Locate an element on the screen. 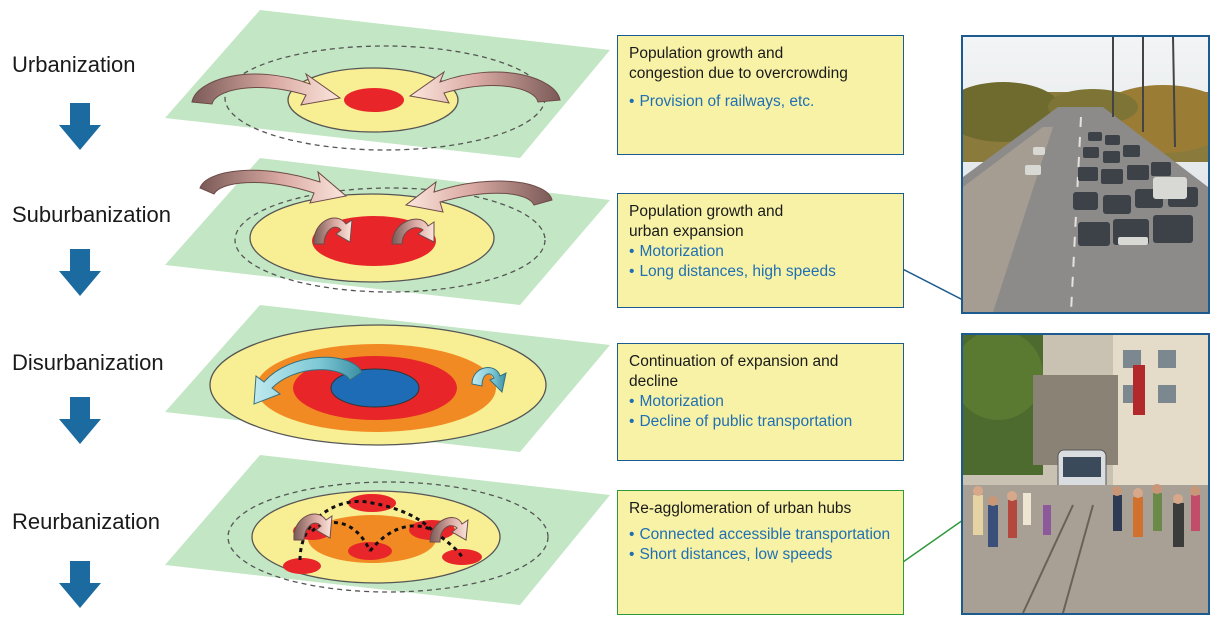 The width and height of the screenshot is (1211, 628). pedestrian-street-photo is located at coordinates (1085, 474).